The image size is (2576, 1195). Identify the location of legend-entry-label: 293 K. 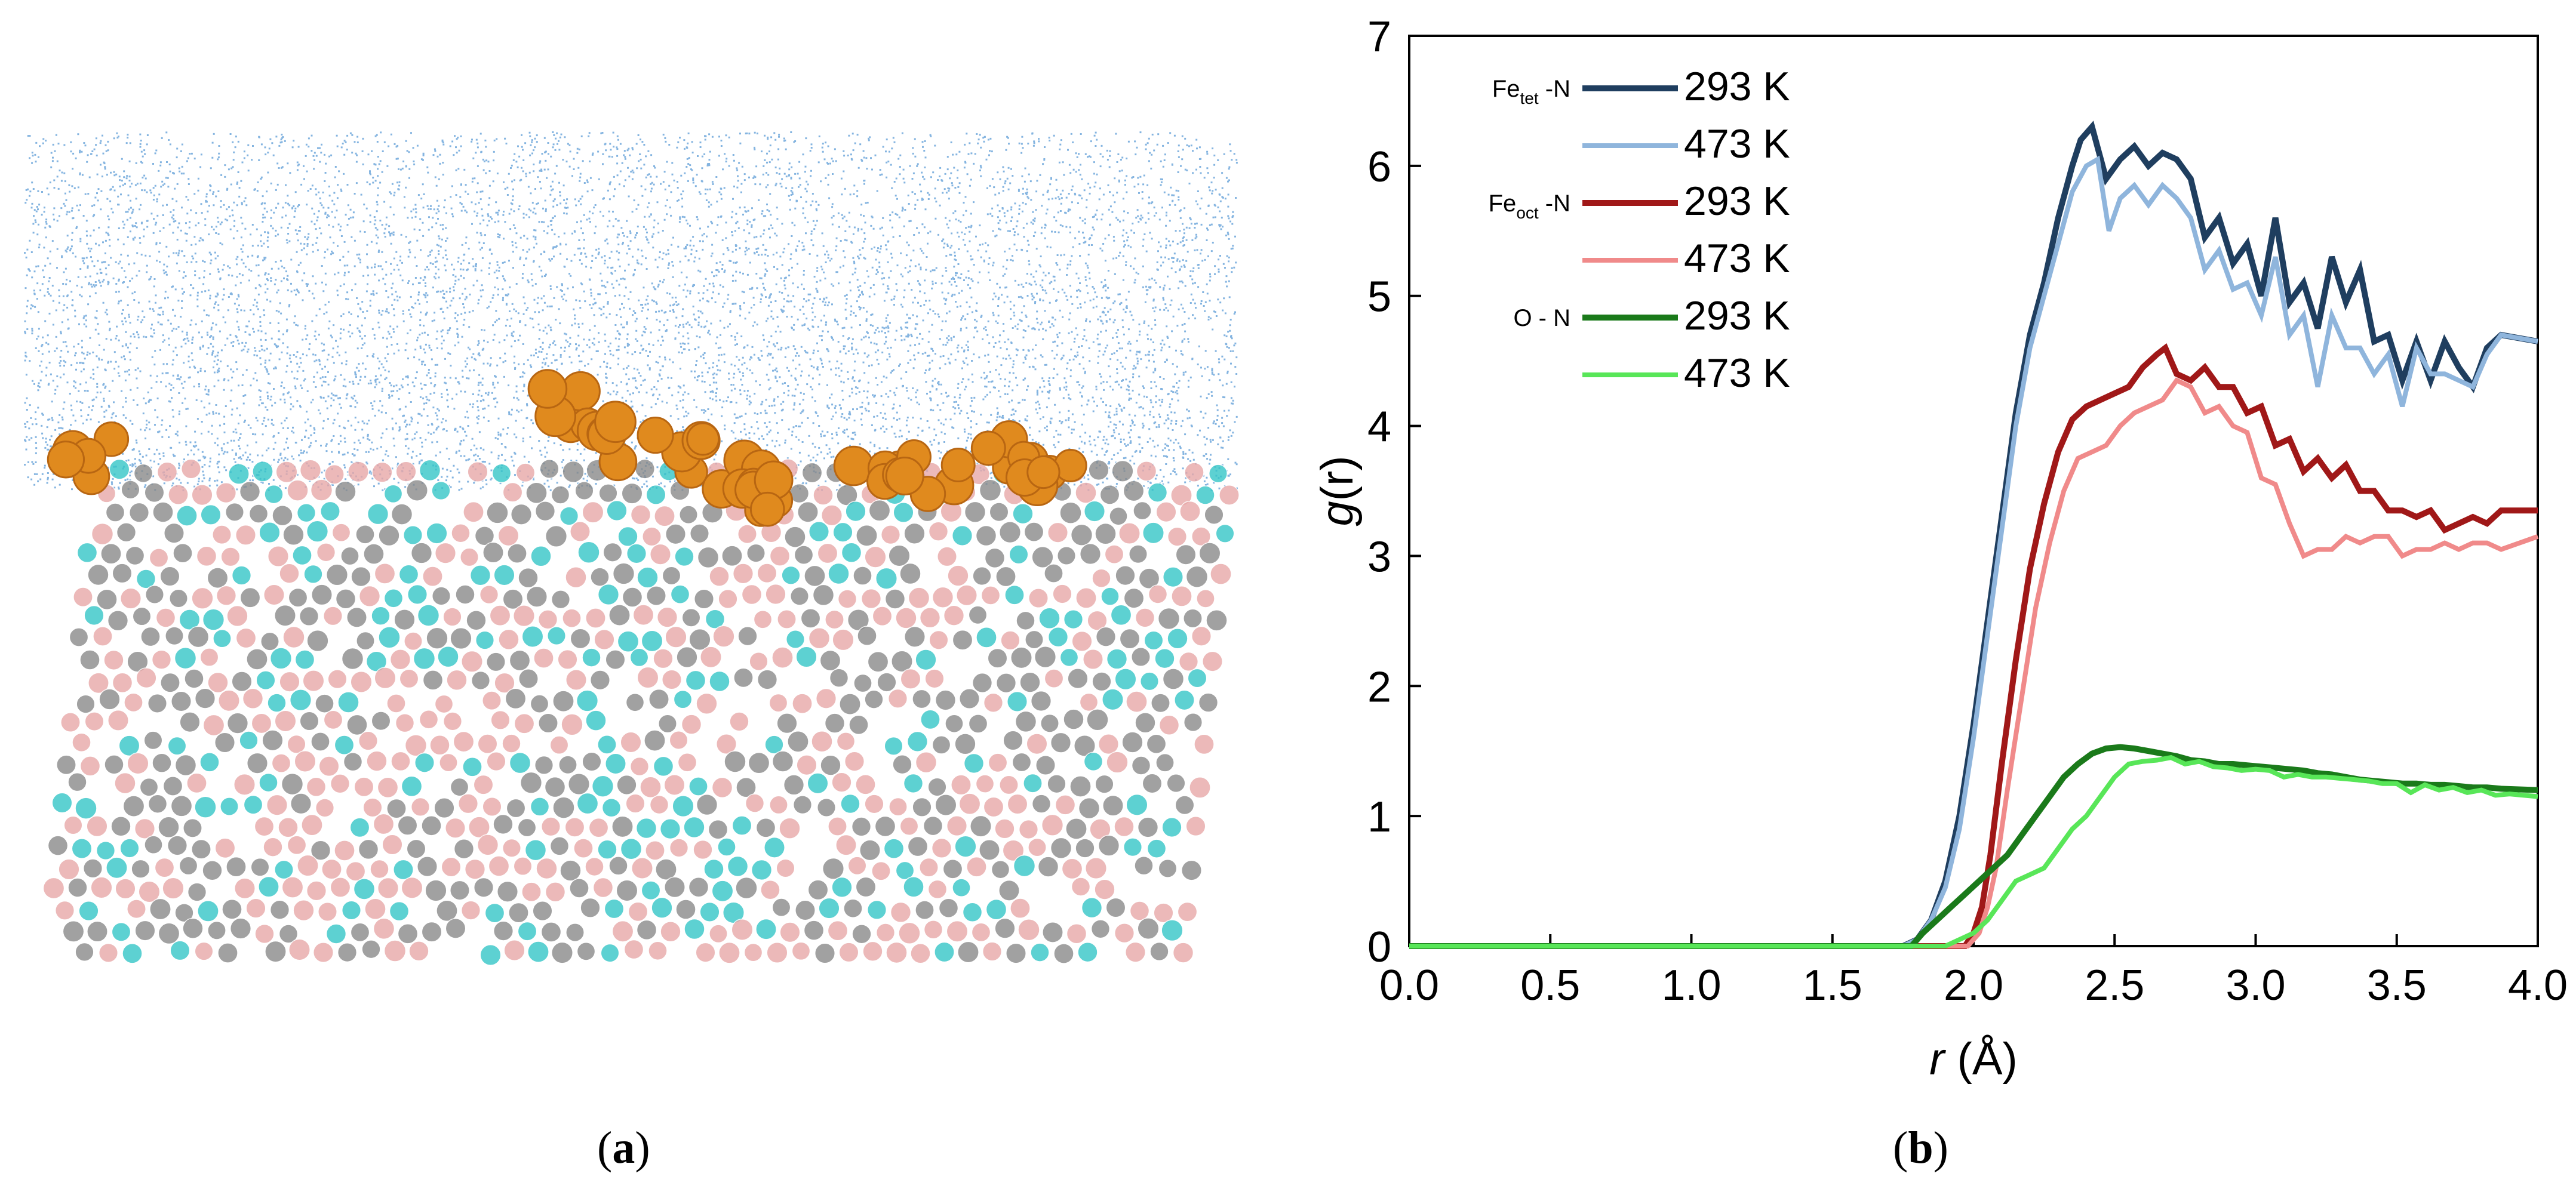
(1737, 86).